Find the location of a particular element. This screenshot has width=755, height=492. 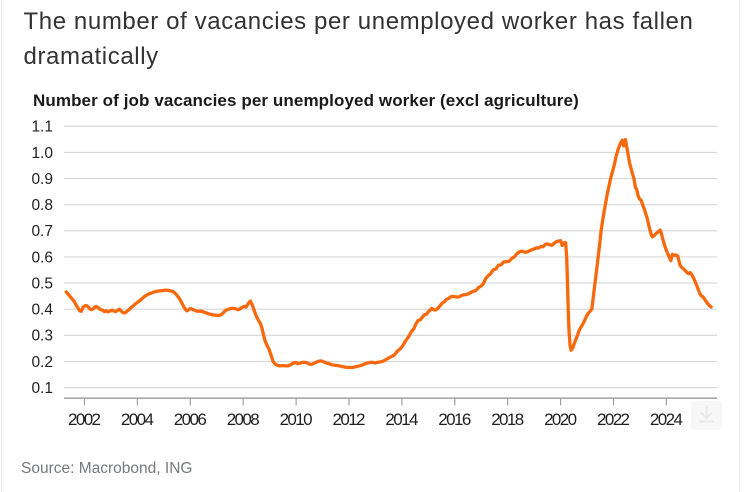

svg-text: 0.2 is located at coordinates (42, 362).